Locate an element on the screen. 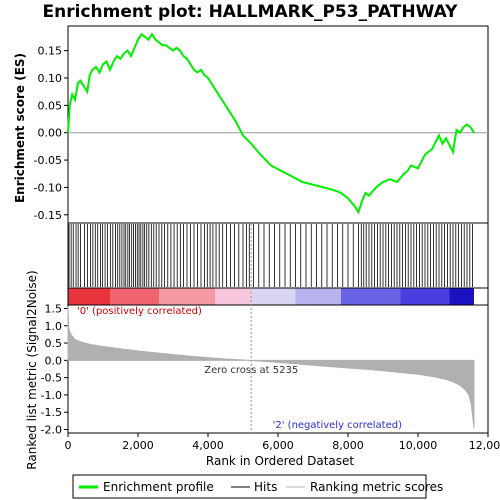  metric-ytick-label: 1.0 is located at coordinates (54, 326).